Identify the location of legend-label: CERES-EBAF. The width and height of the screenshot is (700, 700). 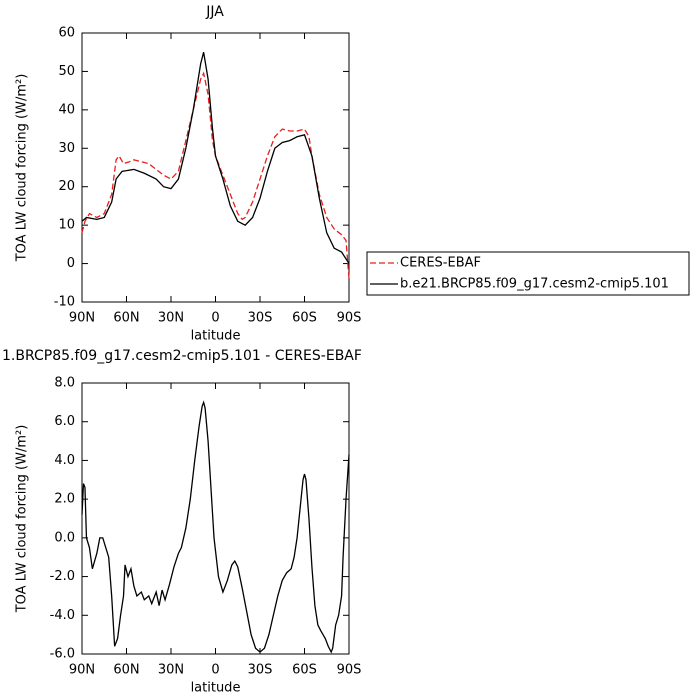
(440, 263).